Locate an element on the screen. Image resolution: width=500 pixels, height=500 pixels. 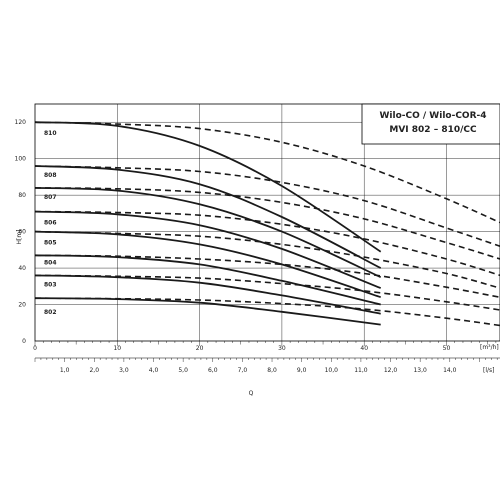
series-806-solid-line is located at coordinates (208, 249).